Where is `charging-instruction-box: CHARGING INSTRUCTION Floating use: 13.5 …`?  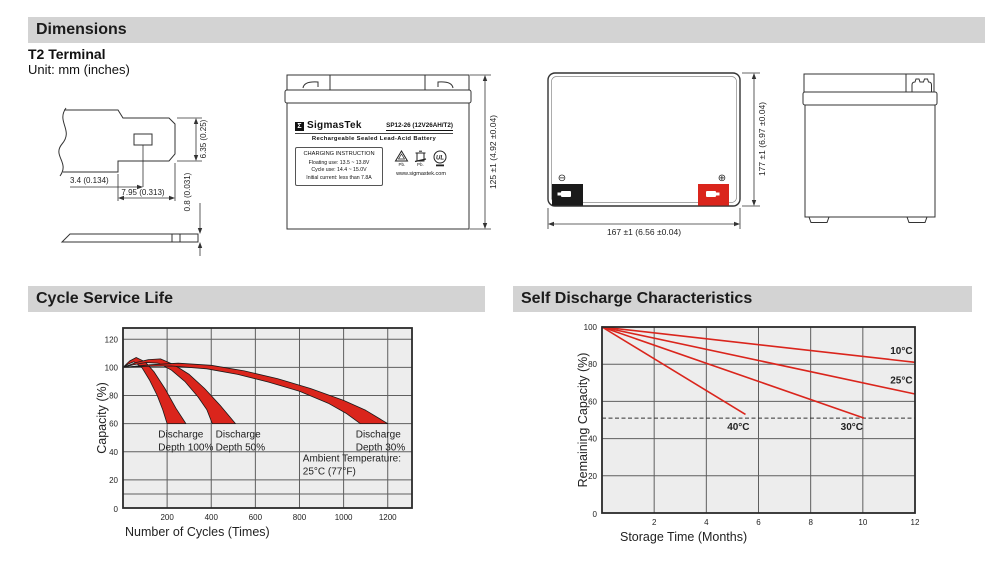
charging-instruction-box: CHARGING INSTRUCTION Floating use: 13.5 … is located at coordinates (339, 166).